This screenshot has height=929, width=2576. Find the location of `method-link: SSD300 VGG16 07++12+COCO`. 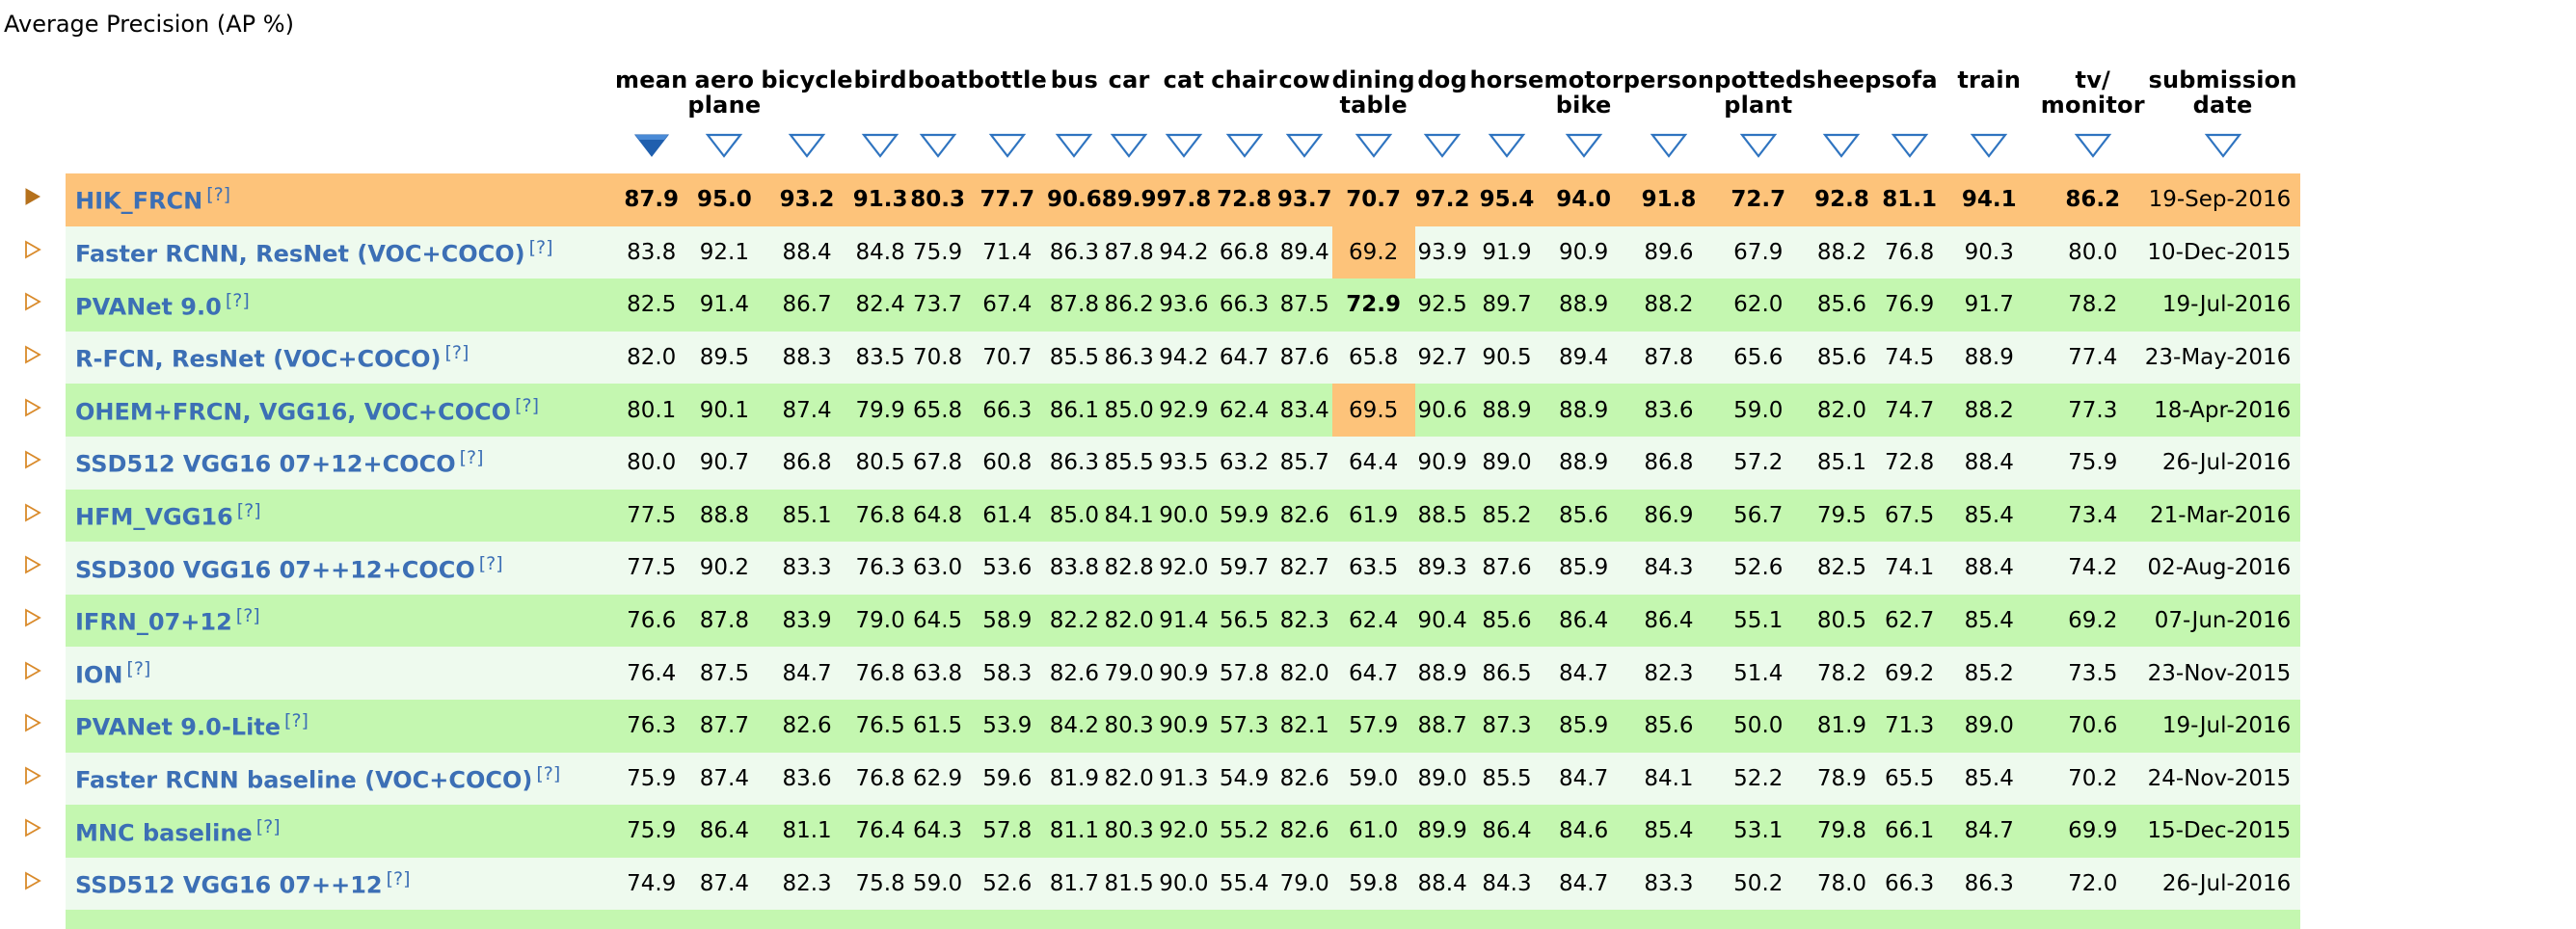

method-link: SSD300 VGG16 07++12+COCO is located at coordinates (275, 570).